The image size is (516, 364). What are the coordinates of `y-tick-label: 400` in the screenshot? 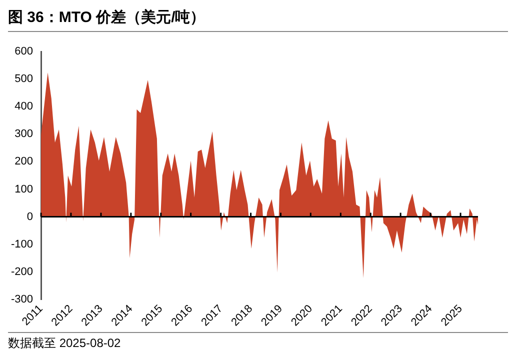 It's located at (24, 106).